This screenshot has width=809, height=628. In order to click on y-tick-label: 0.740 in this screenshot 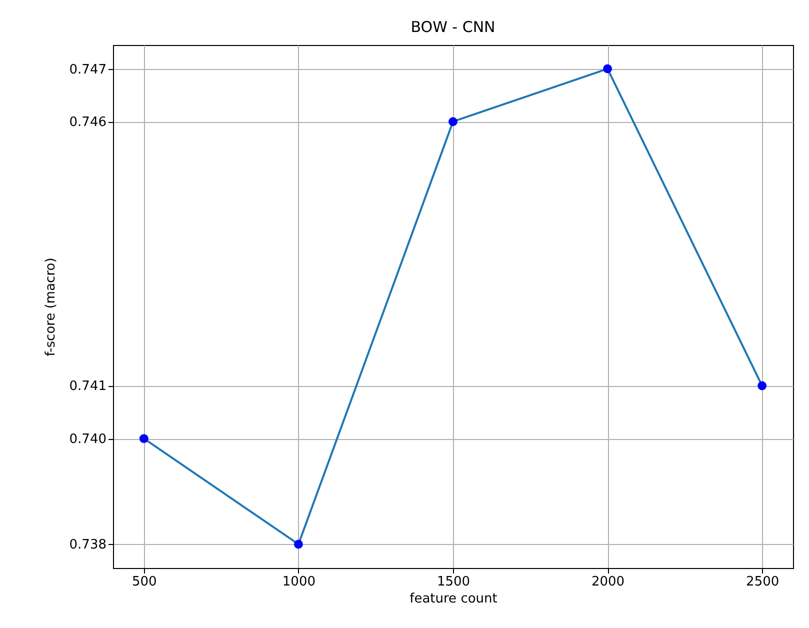, I will do `click(87, 440)`.